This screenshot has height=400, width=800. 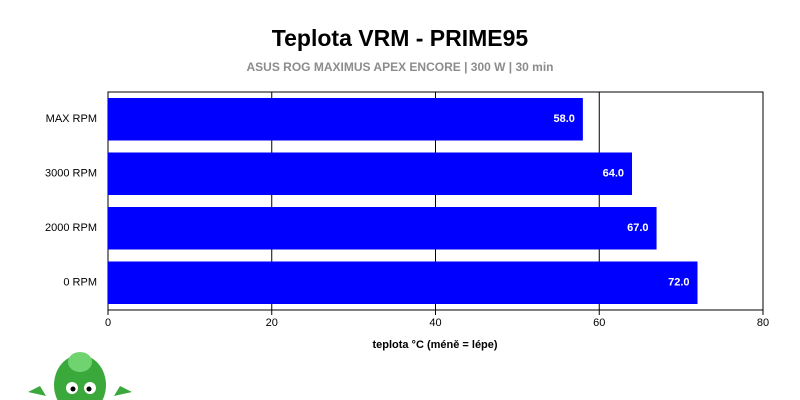 I want to click on y-tick-label: MAX RPM, so click(x=71, y=119).